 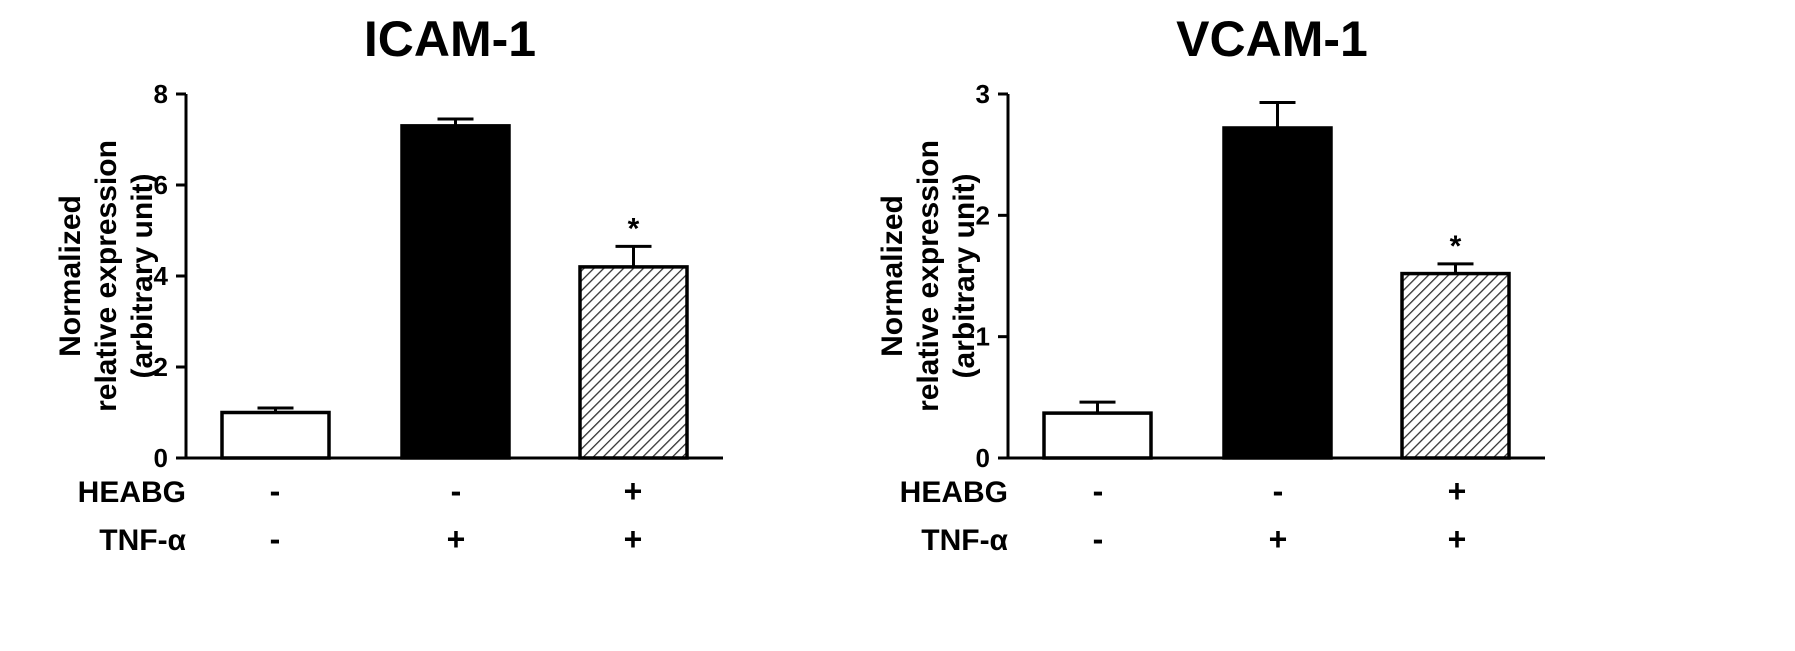 I want to click on y-tick-label: 6, so click(x=161, y=185).